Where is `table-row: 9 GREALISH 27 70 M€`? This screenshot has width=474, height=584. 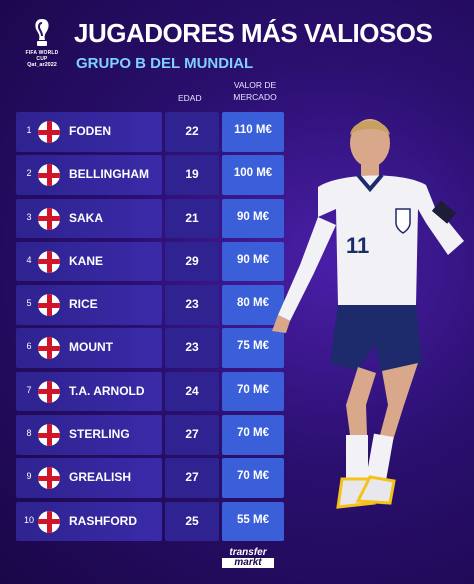 table-row: 9 GREALISH 27 70 M€ is located at coordinates (150, 478).